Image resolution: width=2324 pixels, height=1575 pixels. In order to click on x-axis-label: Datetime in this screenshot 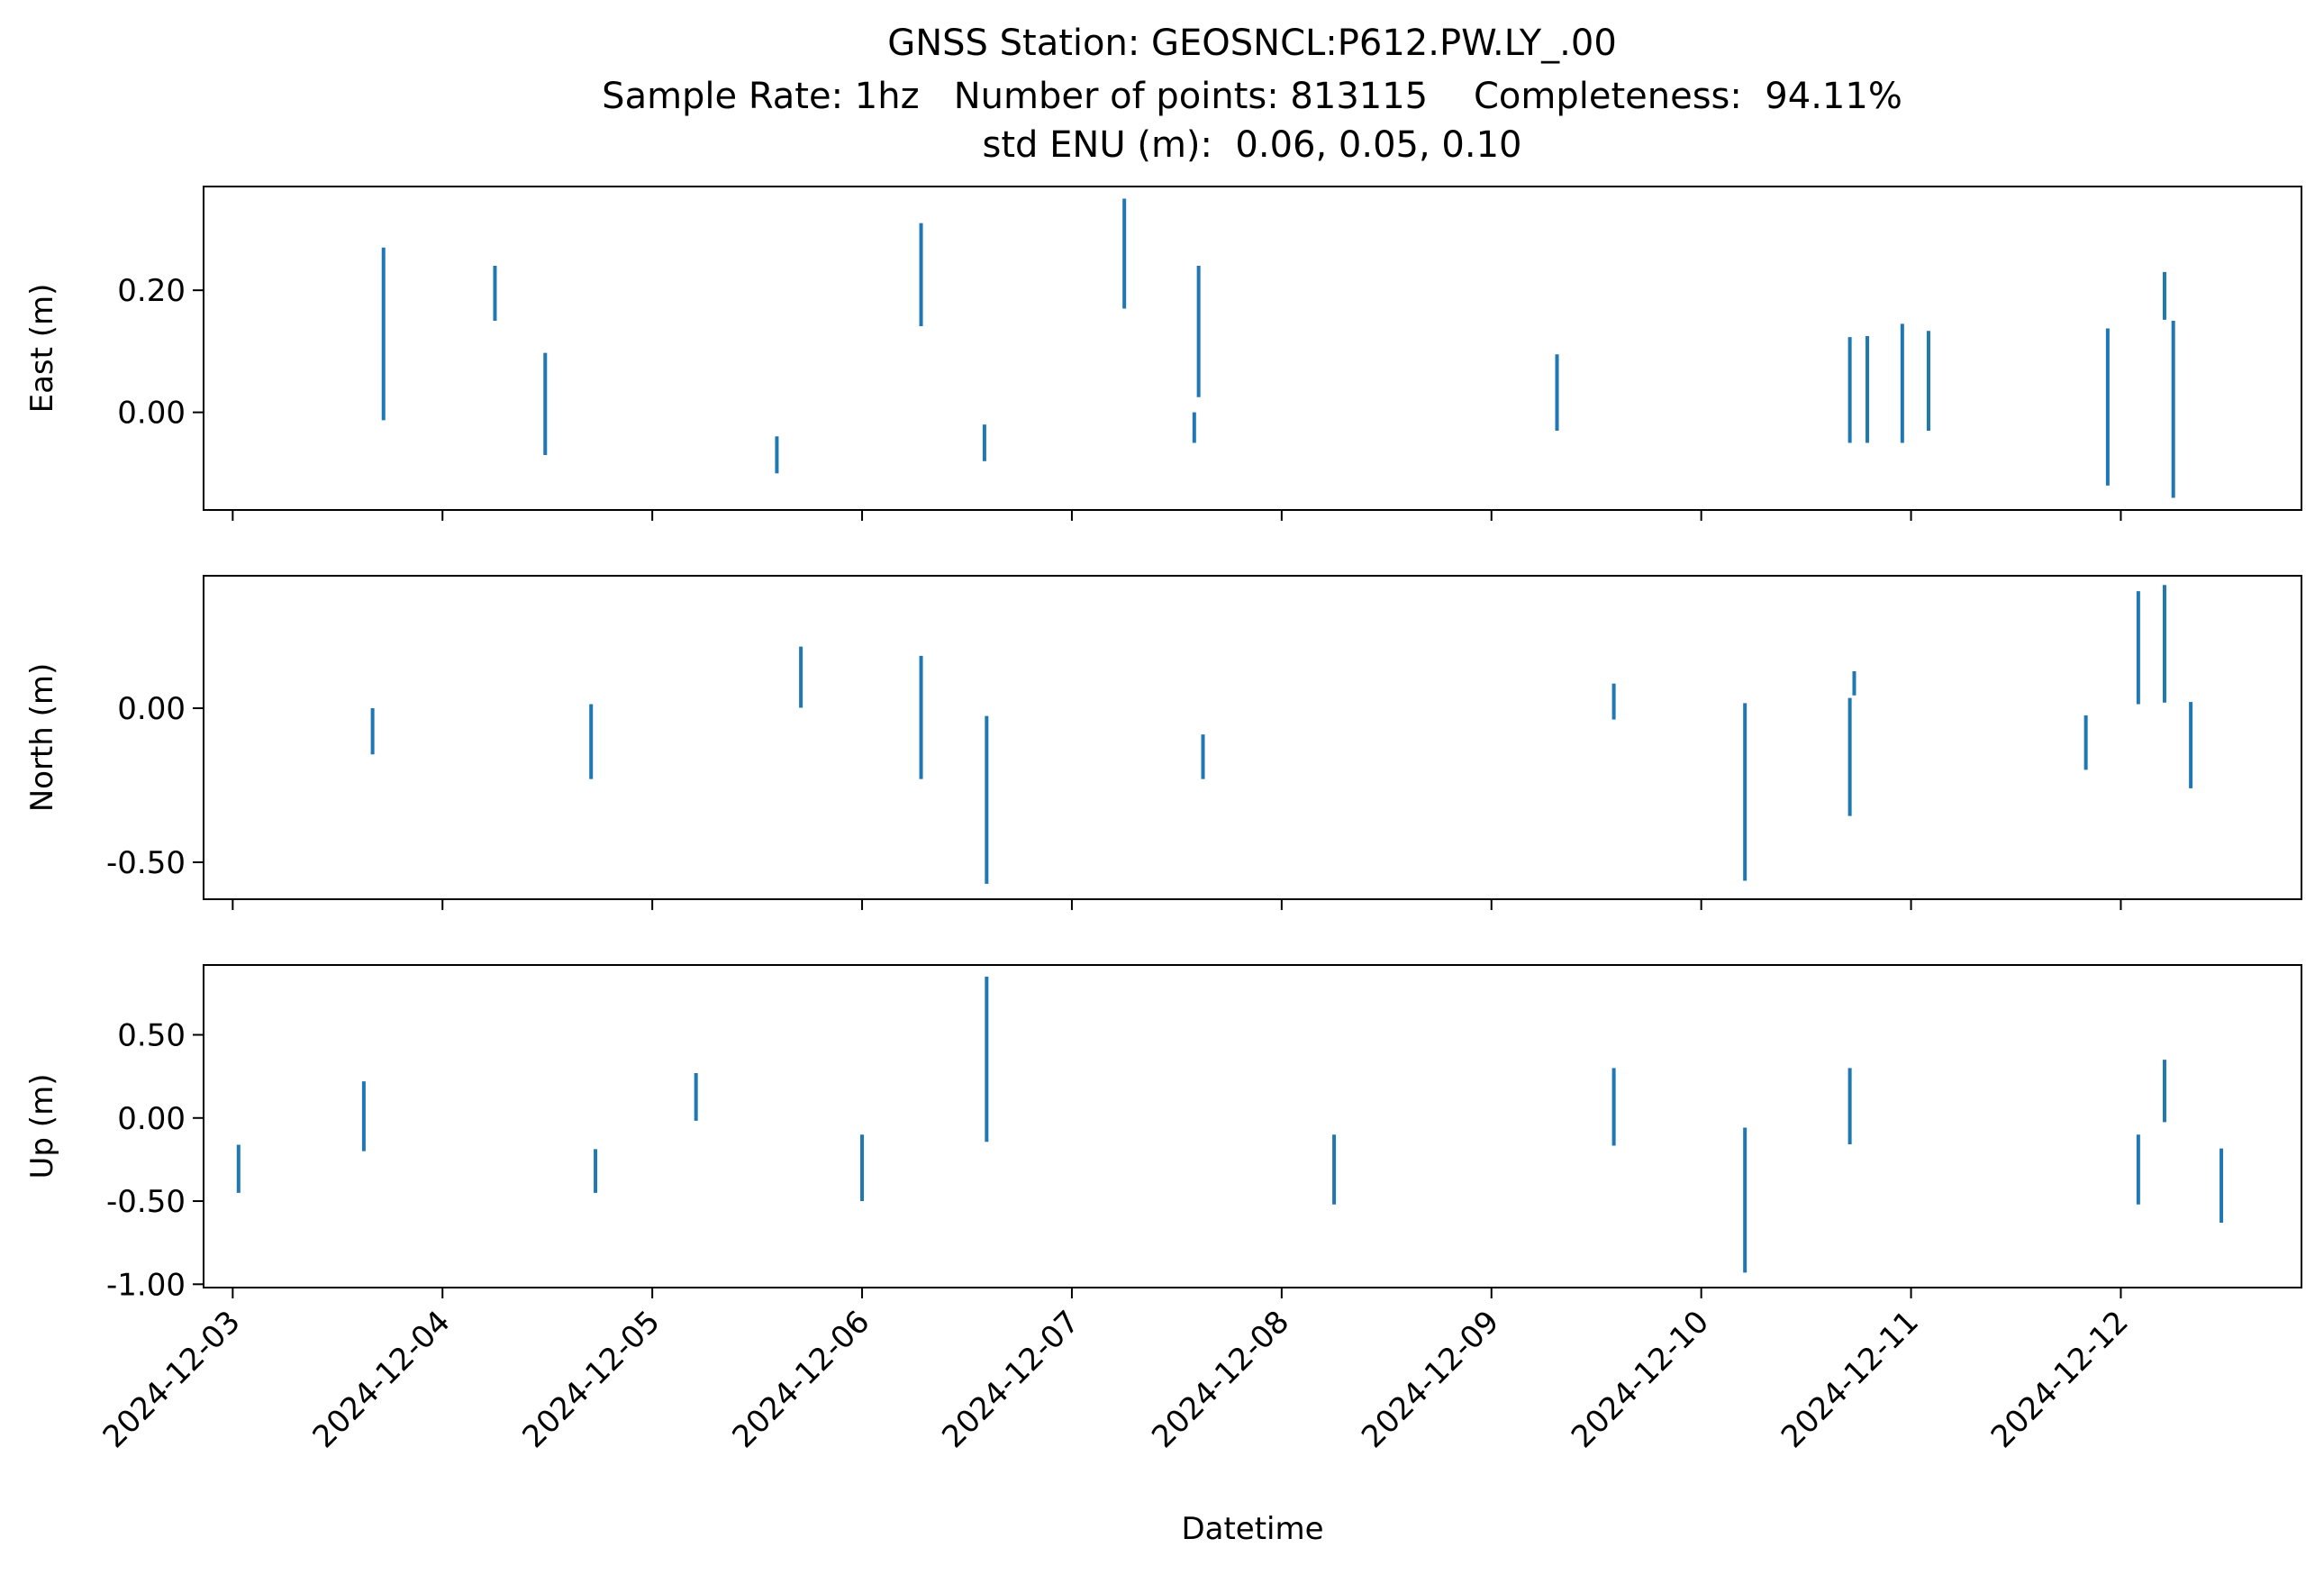, I will do `click(1252, 1529)`.